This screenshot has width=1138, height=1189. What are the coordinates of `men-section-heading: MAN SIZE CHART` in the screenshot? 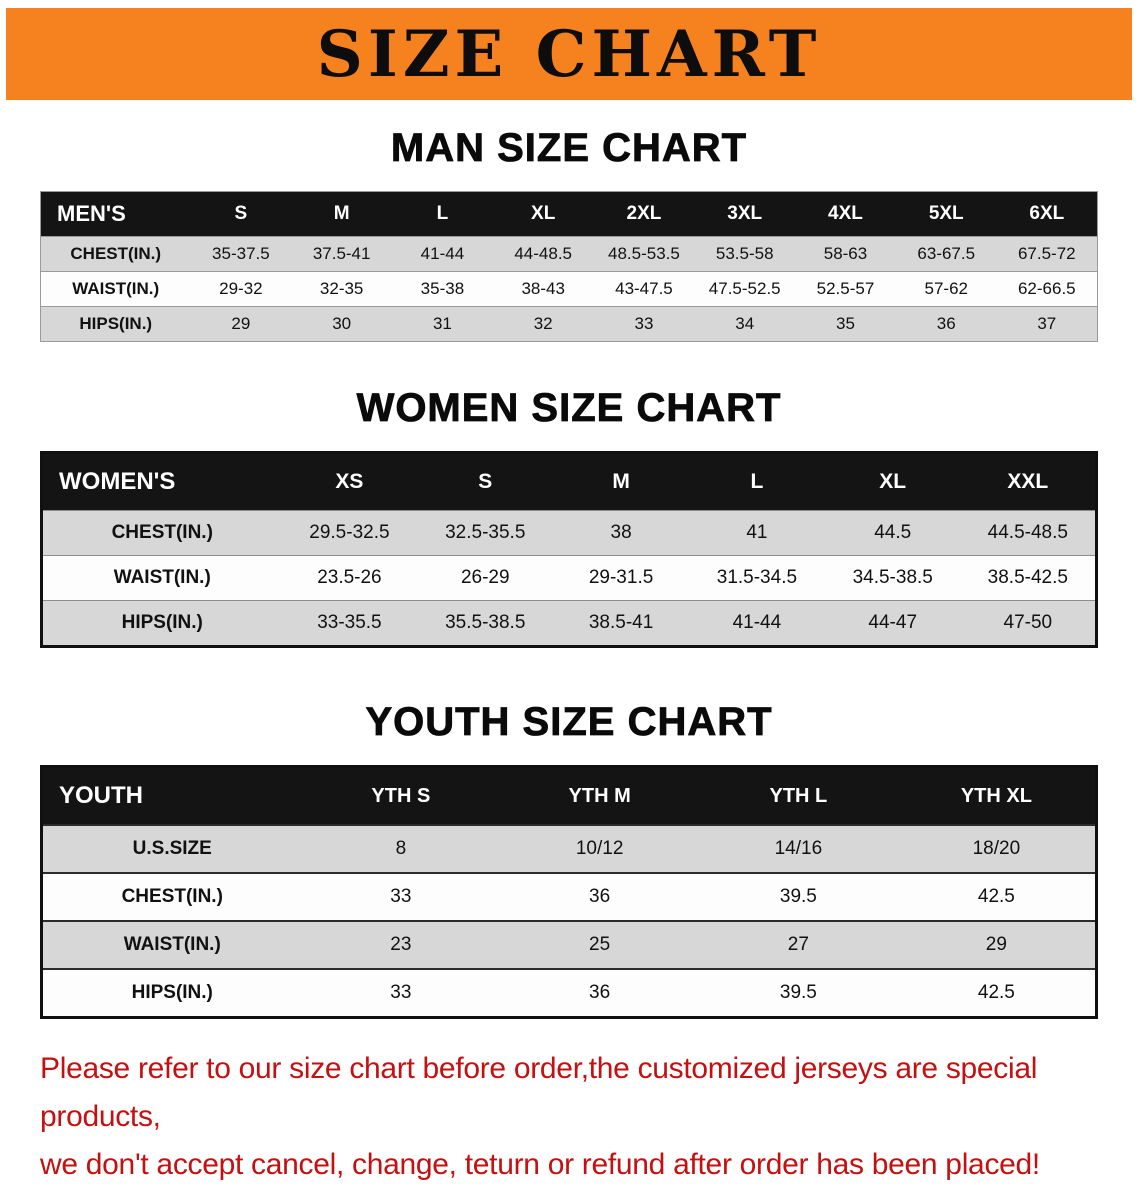 It's located at (569, 148).